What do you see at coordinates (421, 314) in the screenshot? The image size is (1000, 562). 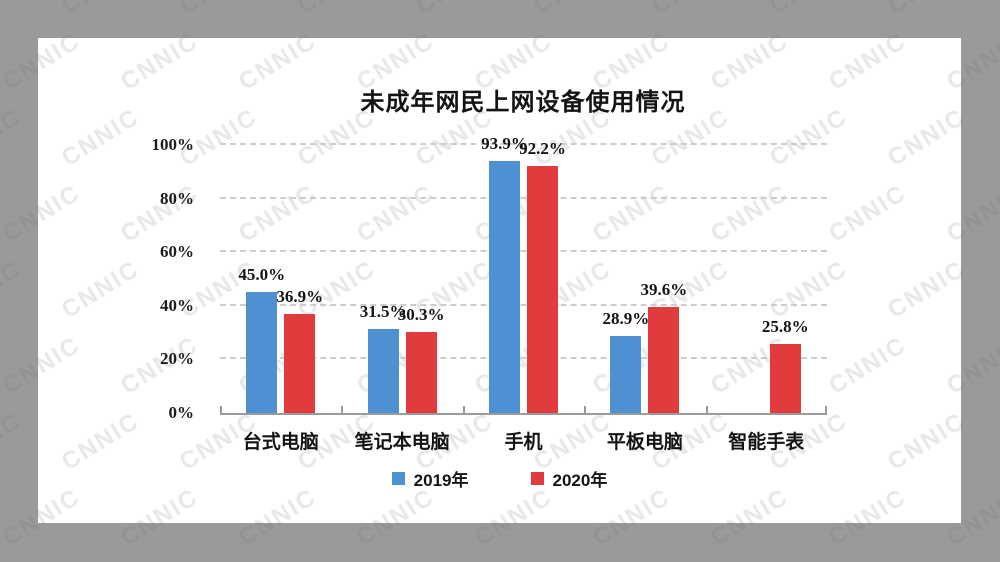 I see `value-label: 30.3%` at bounding box center [421, 314].